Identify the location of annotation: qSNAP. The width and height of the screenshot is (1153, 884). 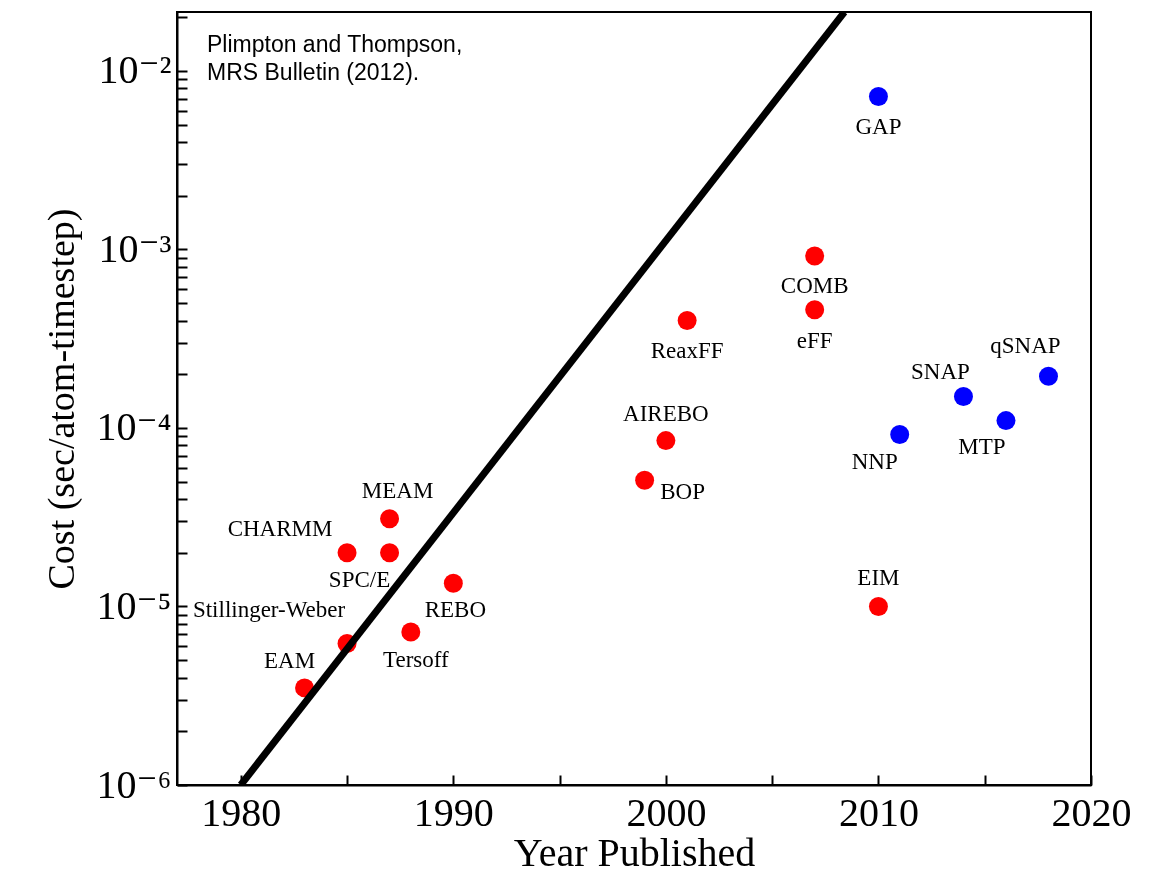
(1025, 346).